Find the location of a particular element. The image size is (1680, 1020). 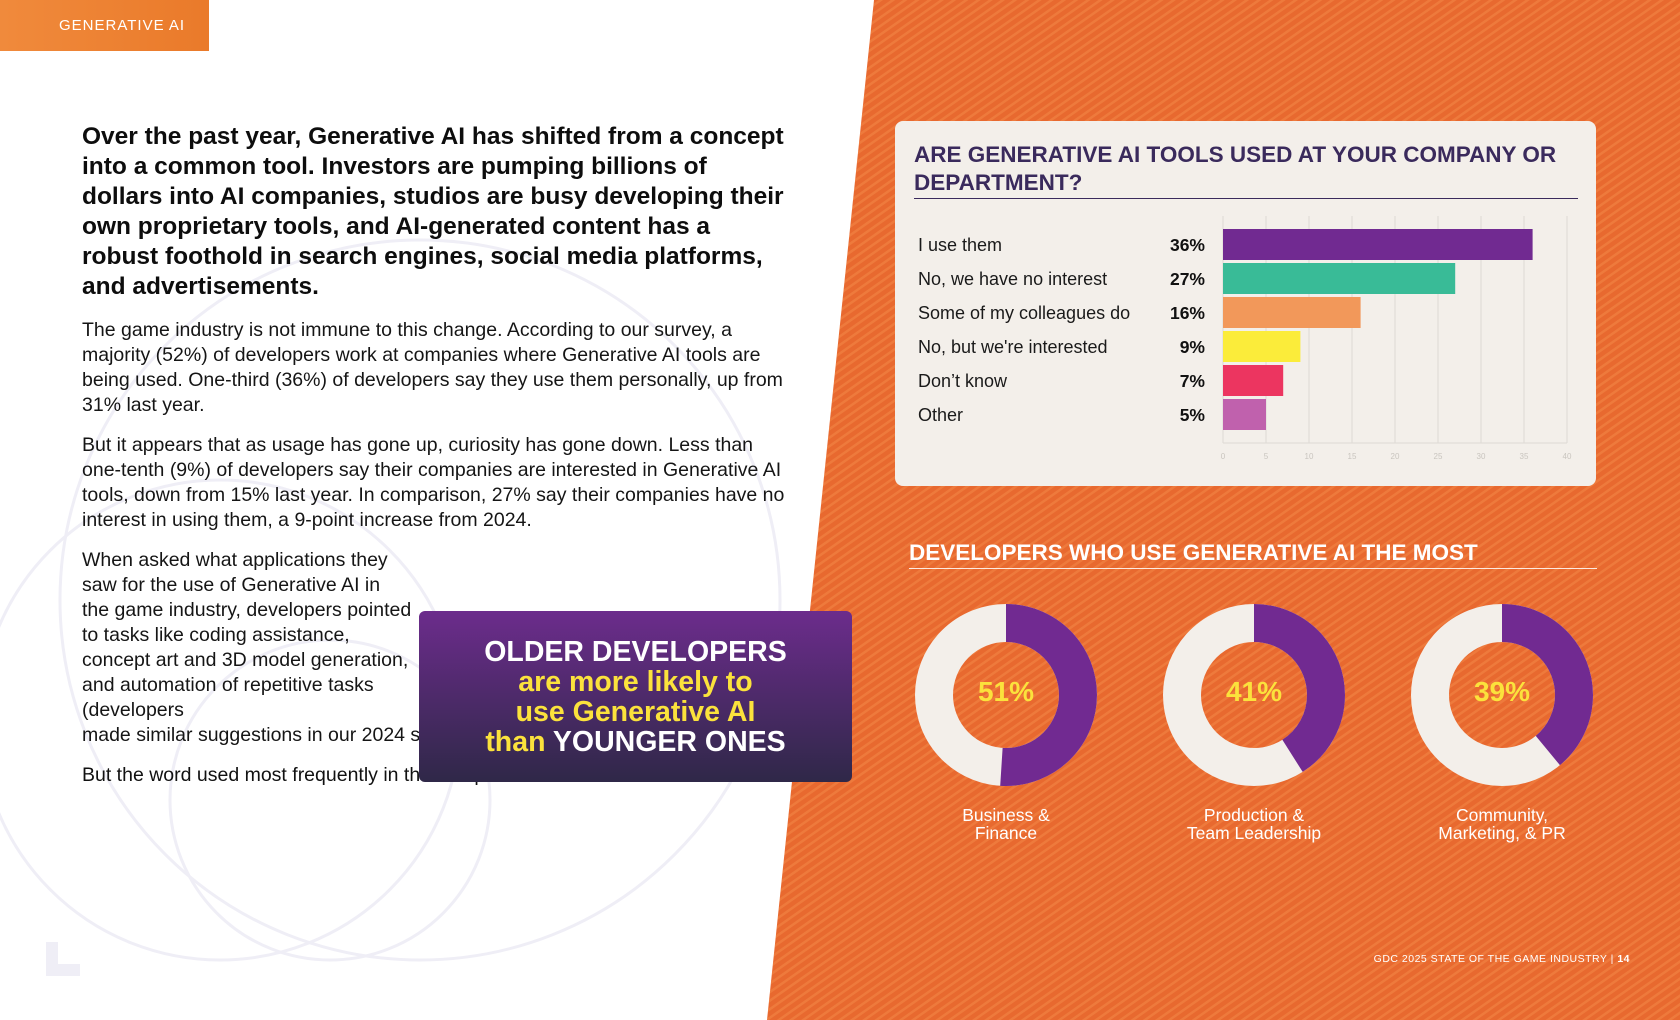

donut-category-line: Finance is located at coordinates (1006, 833).